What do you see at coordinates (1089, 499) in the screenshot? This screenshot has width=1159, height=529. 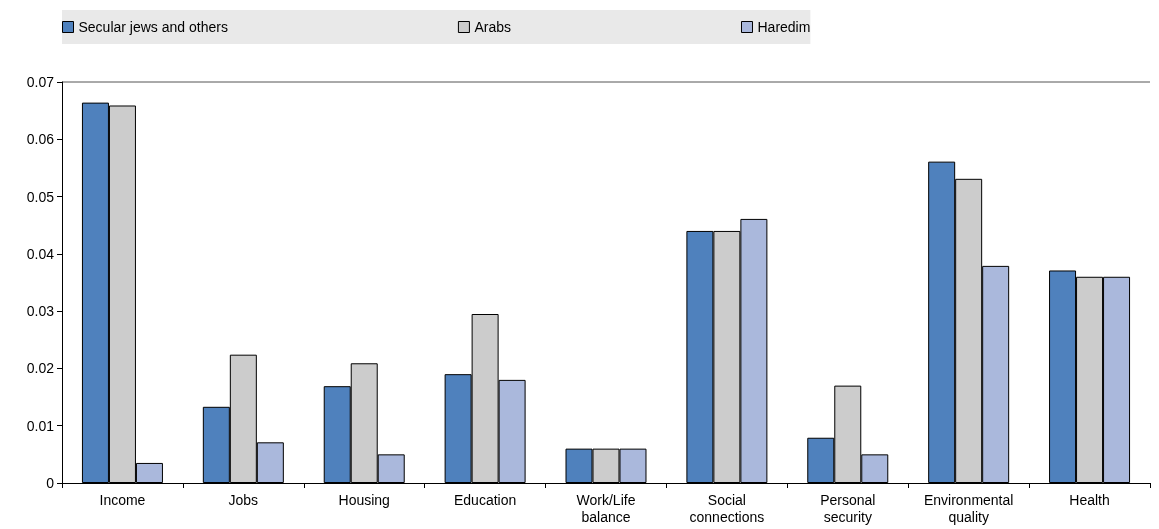 I see `x-tick-label: Health` at bounding box center [1089, 499].